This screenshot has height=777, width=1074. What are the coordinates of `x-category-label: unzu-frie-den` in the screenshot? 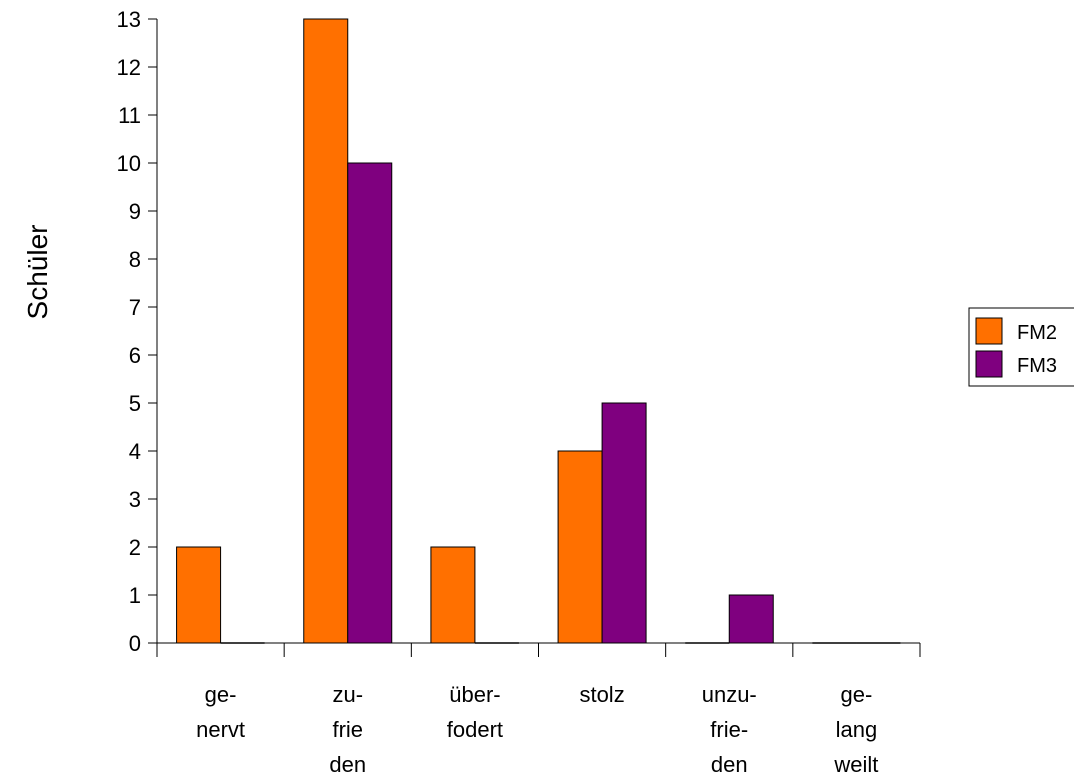 It's located at (729, 729).